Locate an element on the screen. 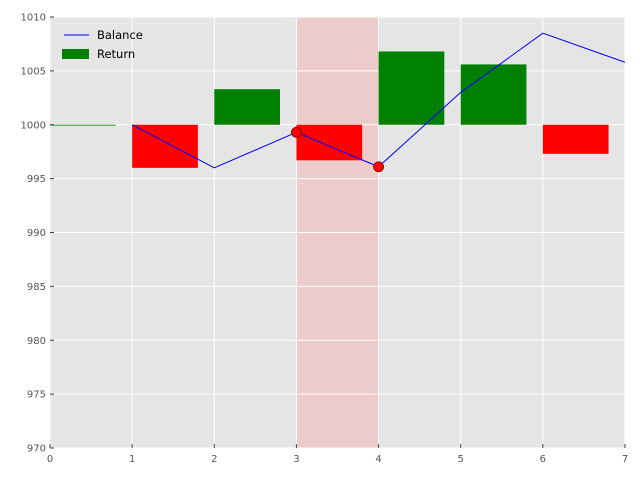 Image resolution: width=640 pixels, height=480 pixels. y-tick-label: 990 is located at coordinates (36, 233).